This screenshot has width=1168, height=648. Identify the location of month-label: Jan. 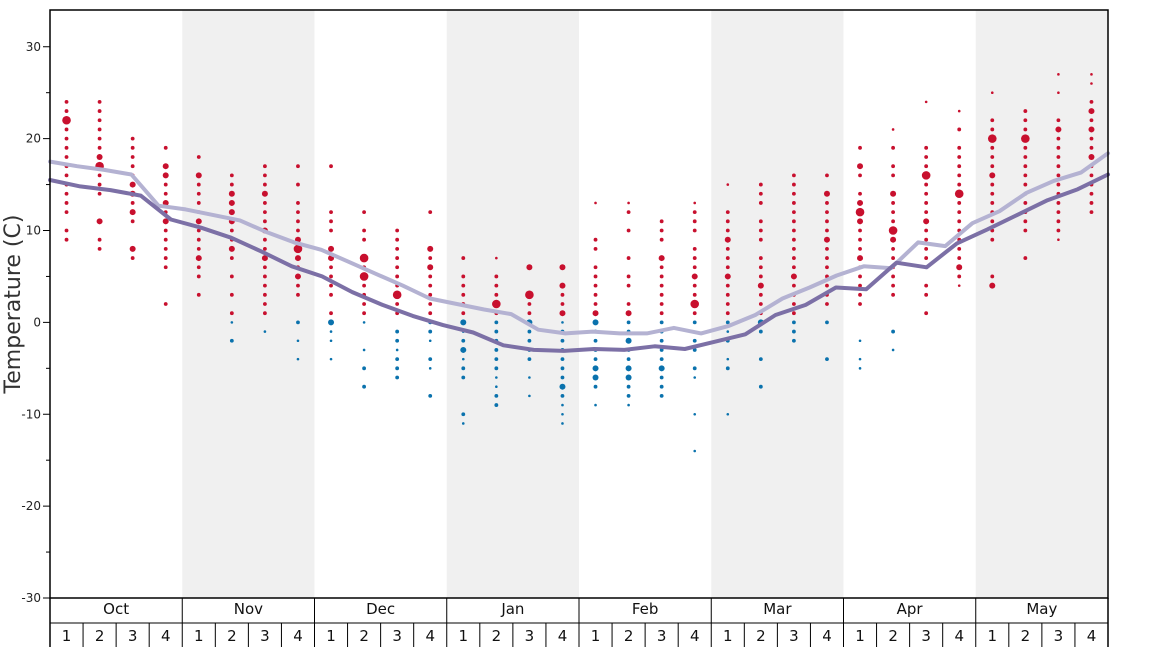
(512, 609).